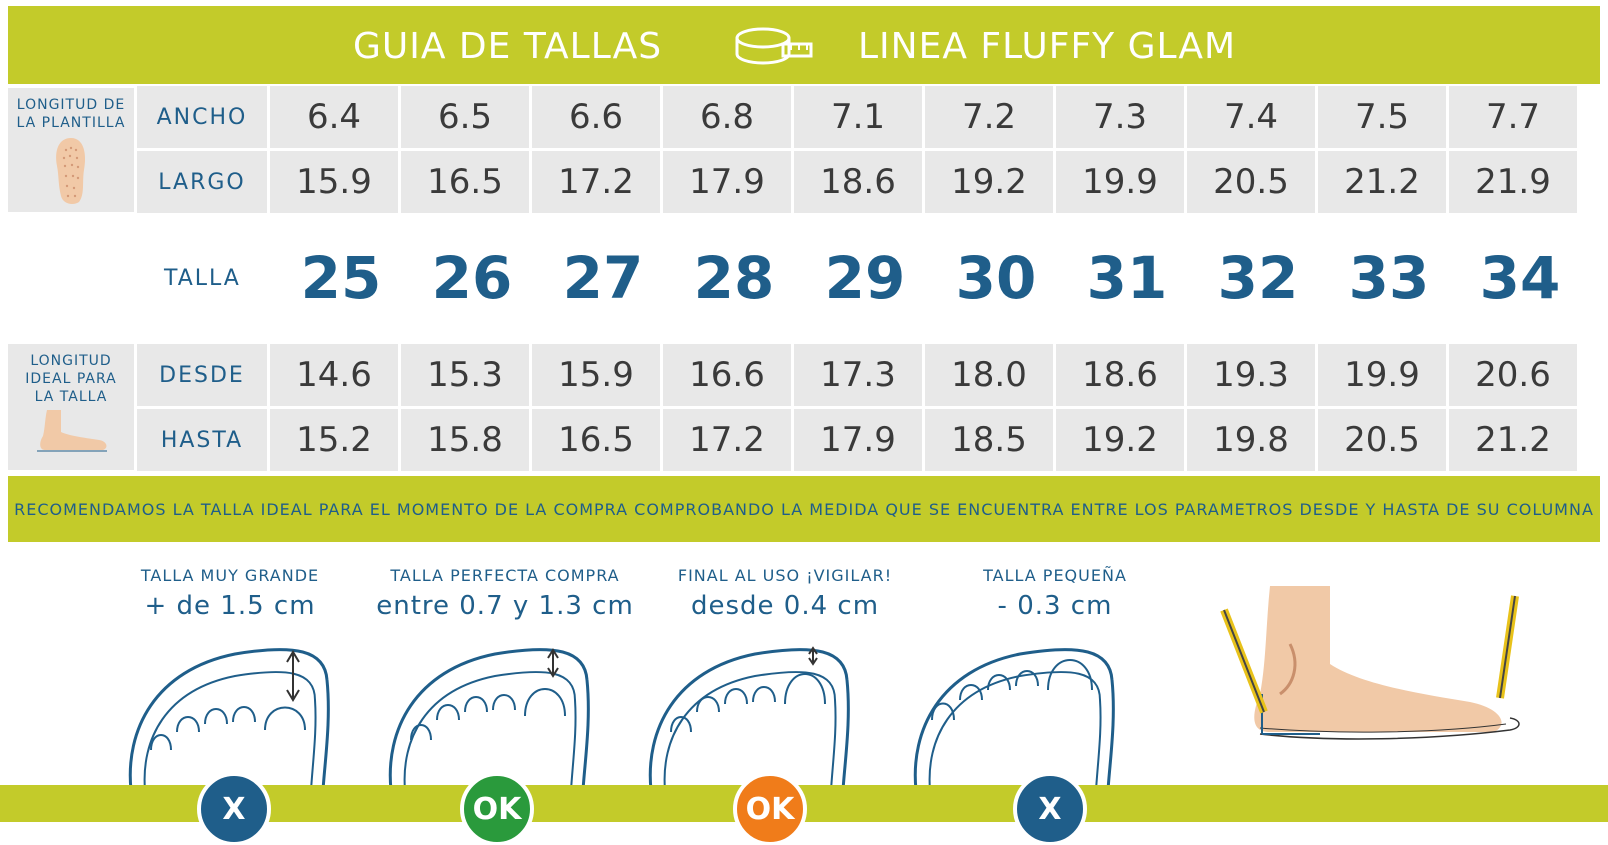 The width and height of the screenshot is (1608, 845). I want to click on hasta-cell: 15.8, so click(465, 440).